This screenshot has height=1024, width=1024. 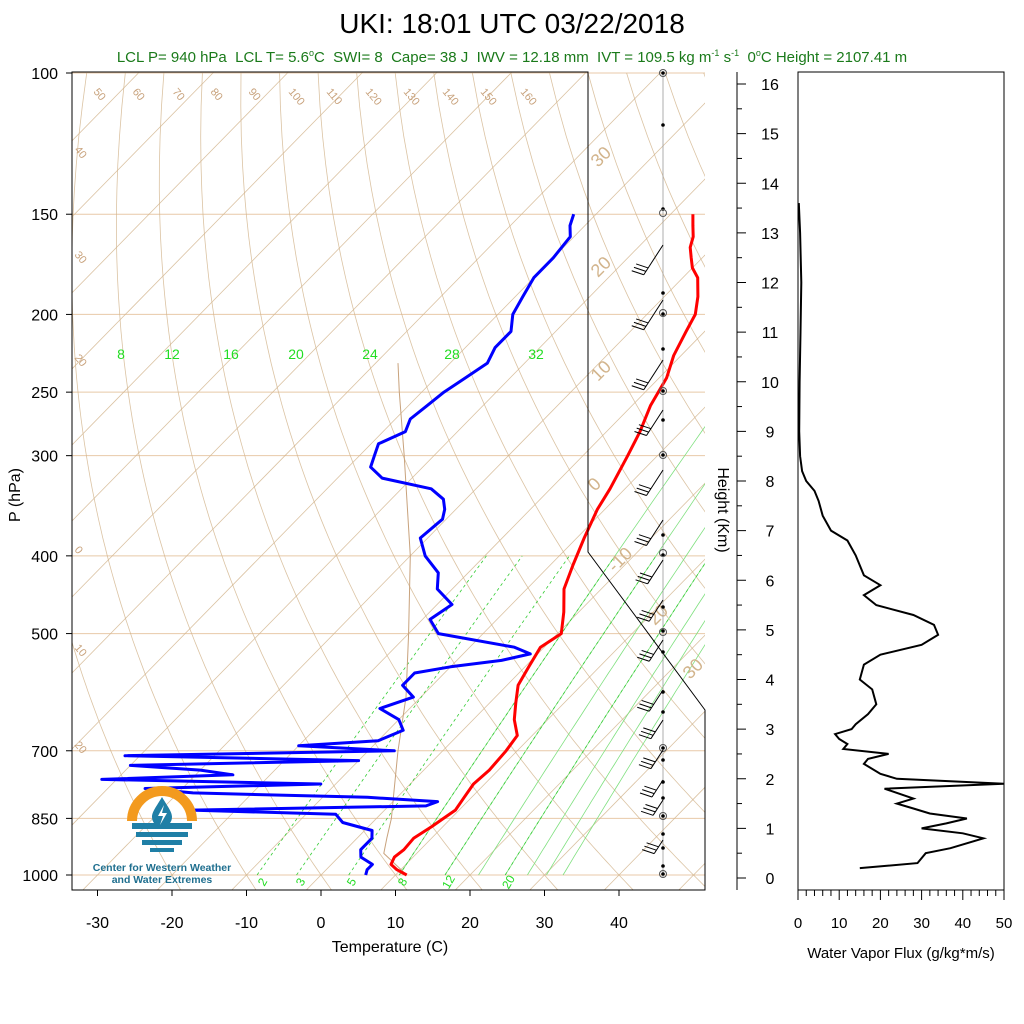 What do you see at coordinates (770, 780) in the screenshot?
I see `height-tick-label: 2` at bounding box center [770, 780].